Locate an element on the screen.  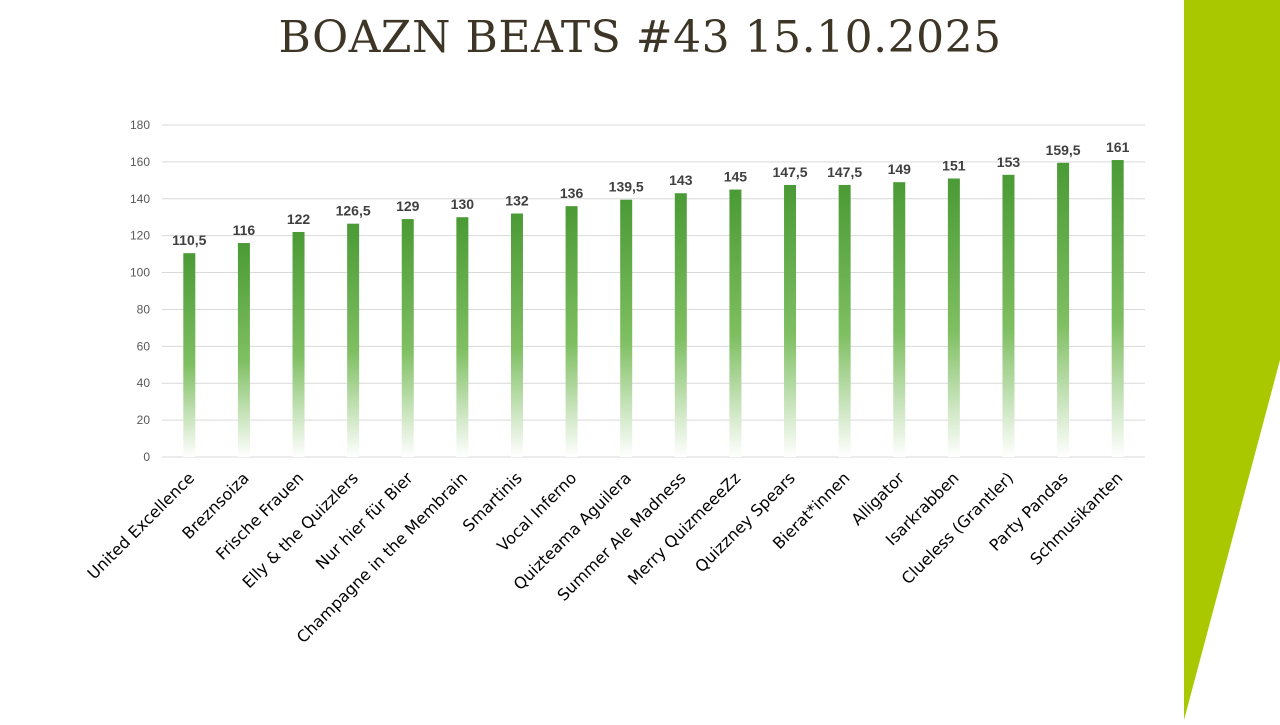
y-tick-label: 100 is located at coordinates (140, 273).